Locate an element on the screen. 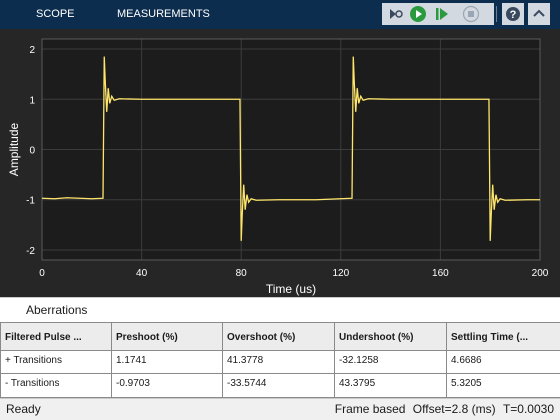 The height and width of the screenshot is (420, 560). y-tick-label: -1 is located at coordinates (30, 201).